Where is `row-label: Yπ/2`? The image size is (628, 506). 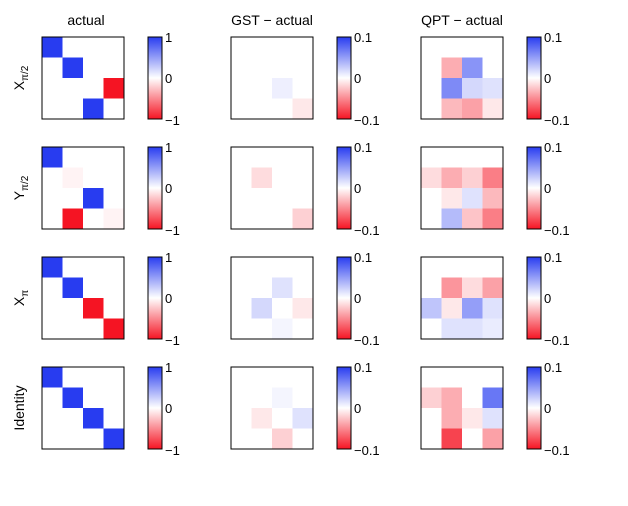 row-label: Yπ/2 is located at coordinates (21, 187).